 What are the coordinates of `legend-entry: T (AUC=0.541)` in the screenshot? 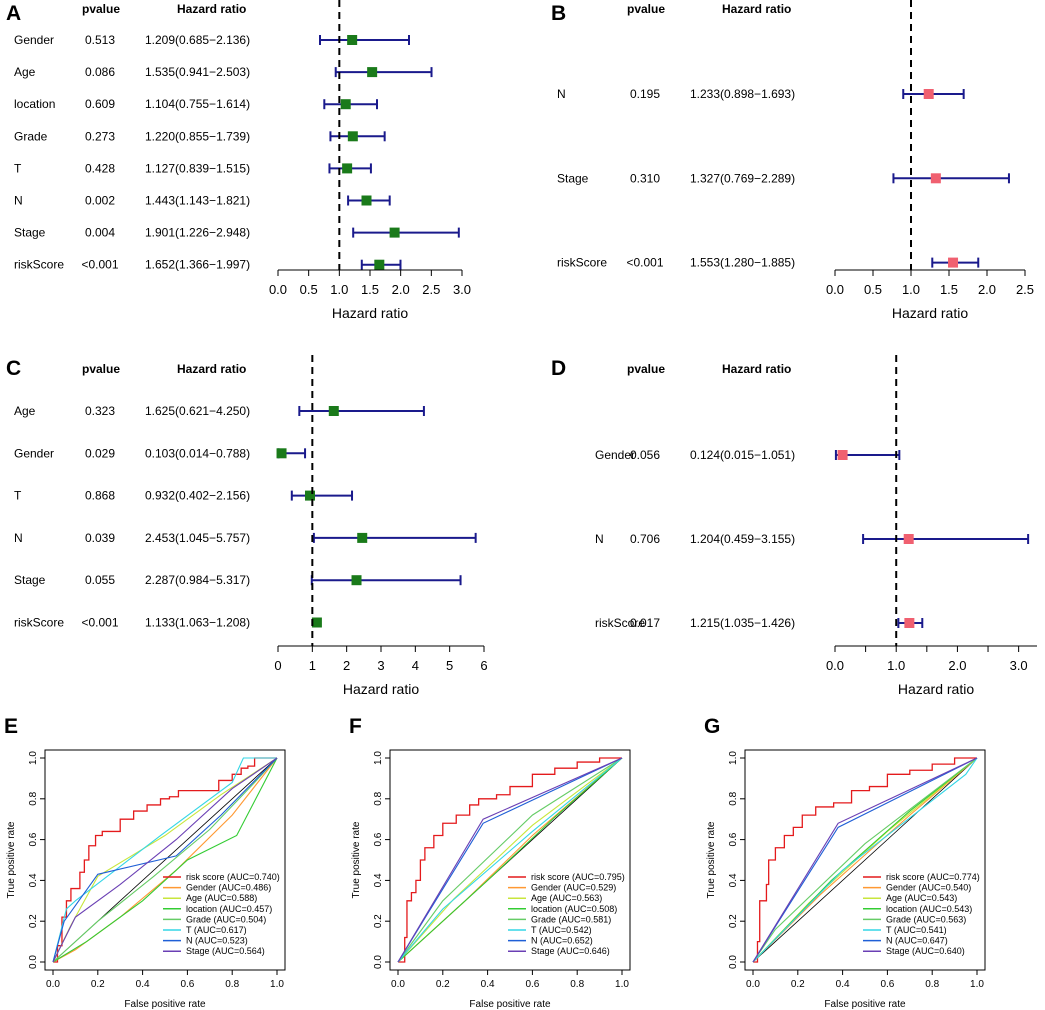 It's located at (916, 930).